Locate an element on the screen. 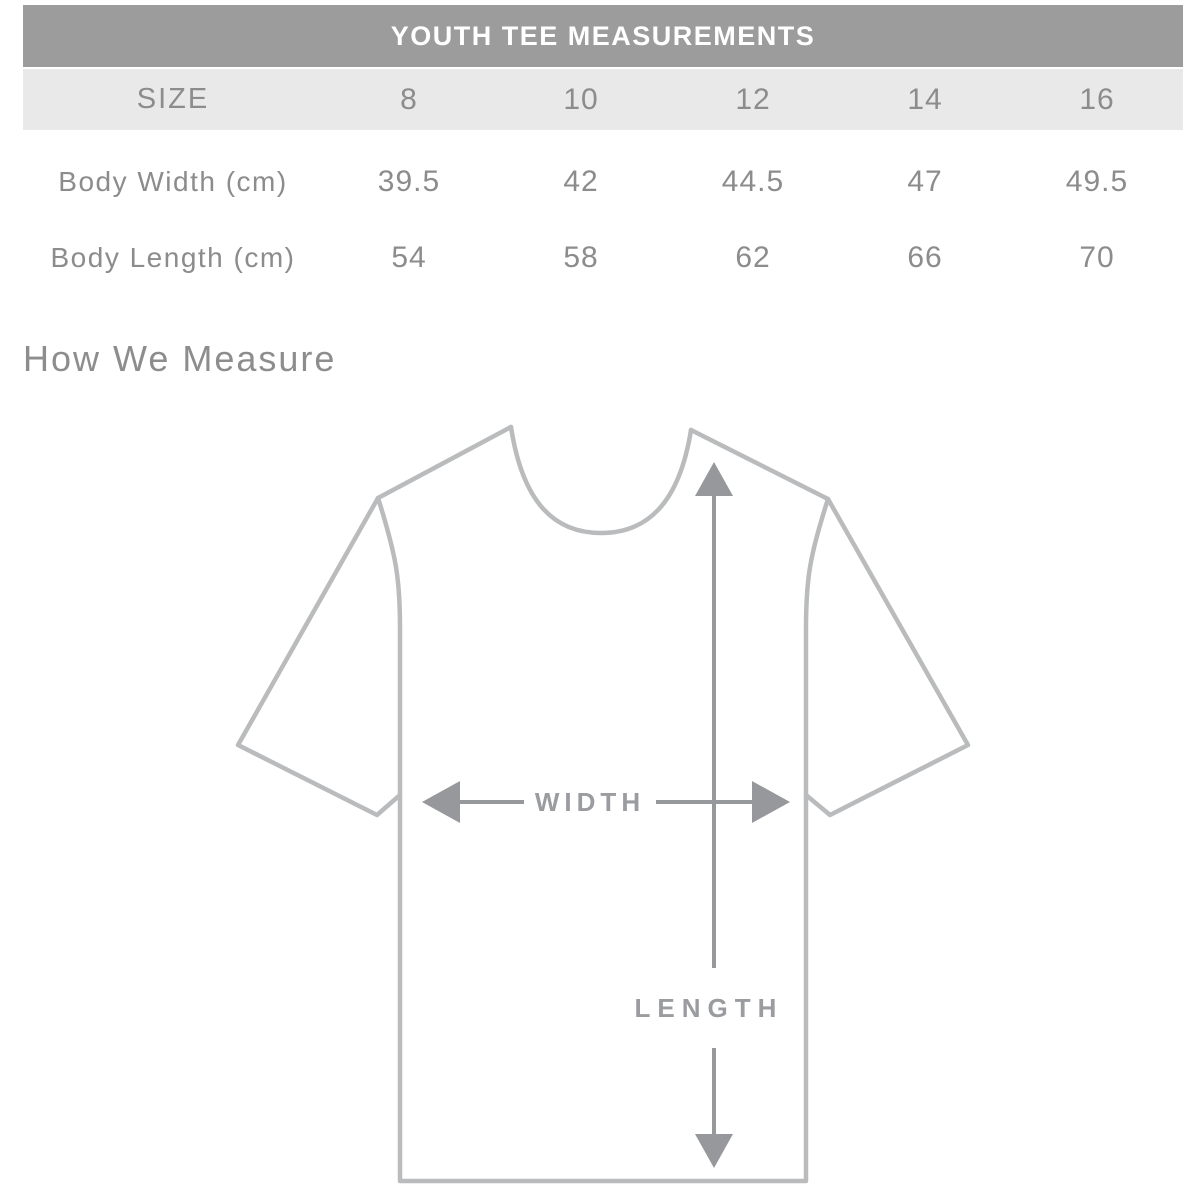  size-value-12: 12 is located at coordinates (753, 99).